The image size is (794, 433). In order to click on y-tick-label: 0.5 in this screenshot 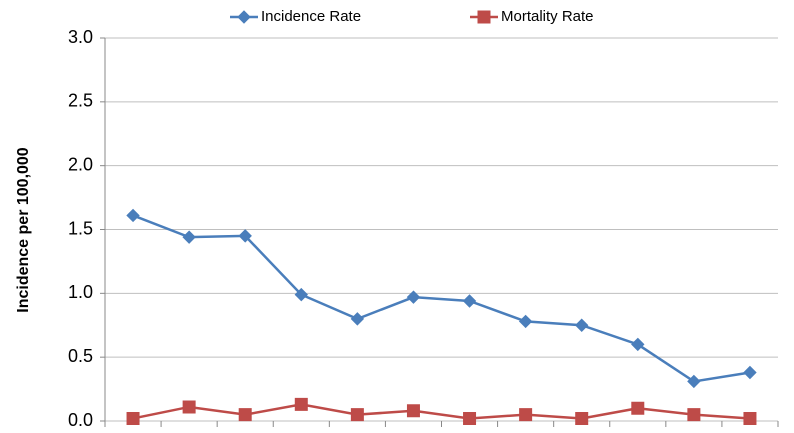, I will do `click(80, 356)`.